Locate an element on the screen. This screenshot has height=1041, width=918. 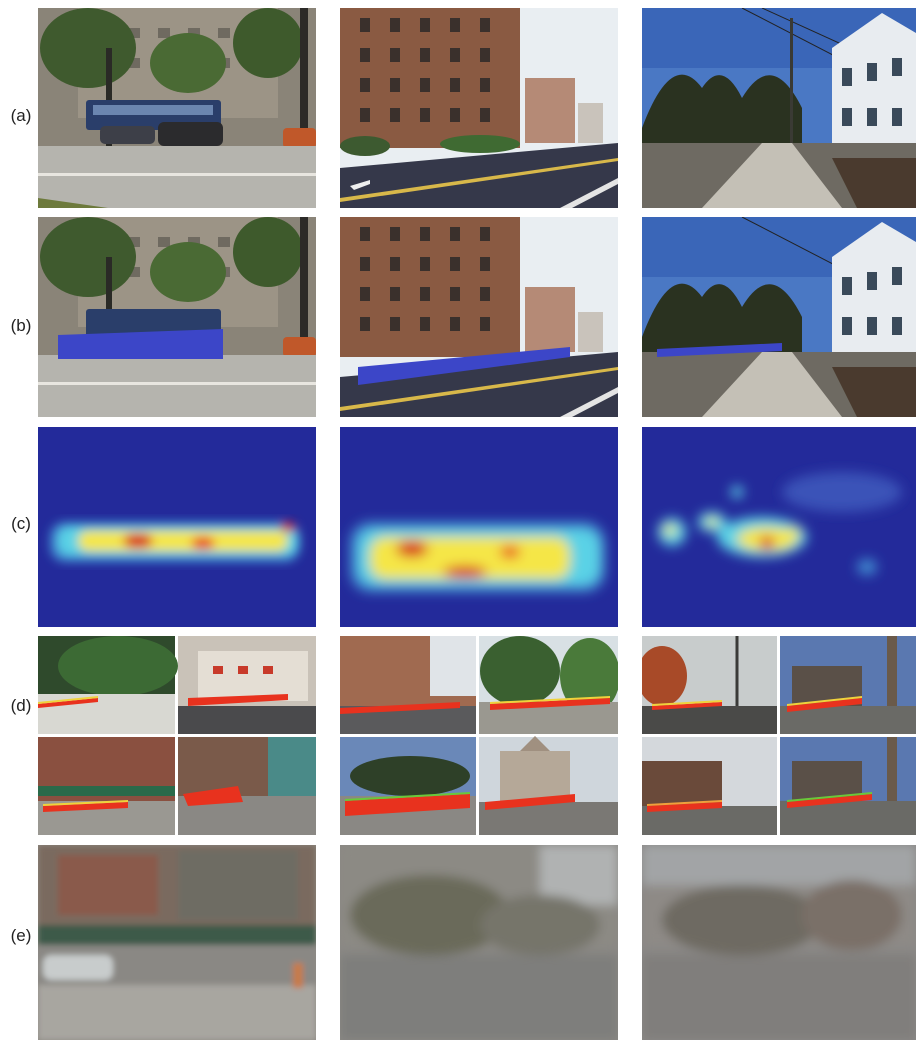
row-label-a: (a) is located at coordinates (21, 115).